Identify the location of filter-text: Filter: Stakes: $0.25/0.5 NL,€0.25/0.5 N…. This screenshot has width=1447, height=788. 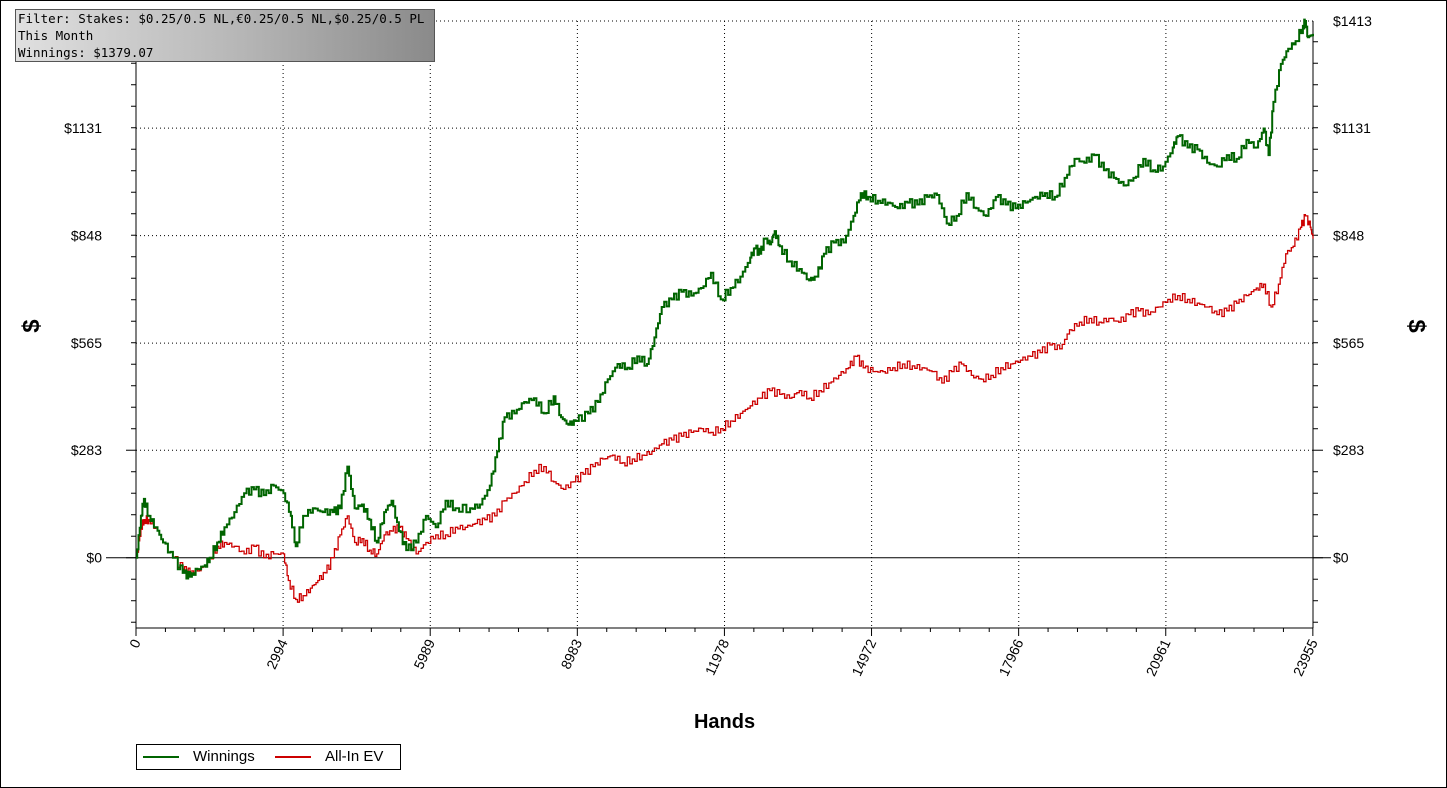
(221, 18).